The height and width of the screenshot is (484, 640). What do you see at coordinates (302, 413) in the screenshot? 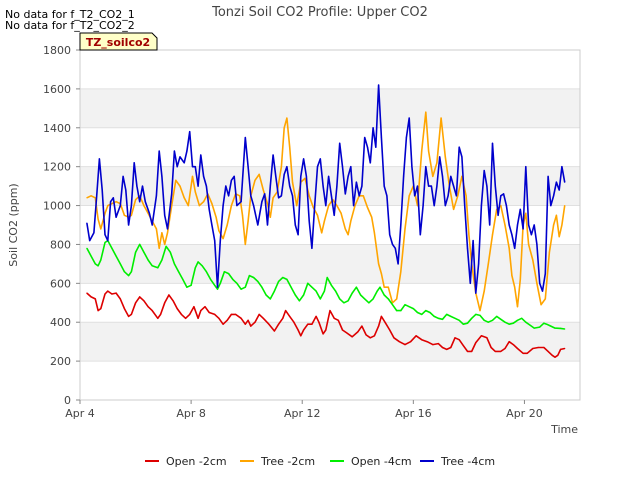
I see `x-tick-label: Apr 12` at bounding box center [302, 413].